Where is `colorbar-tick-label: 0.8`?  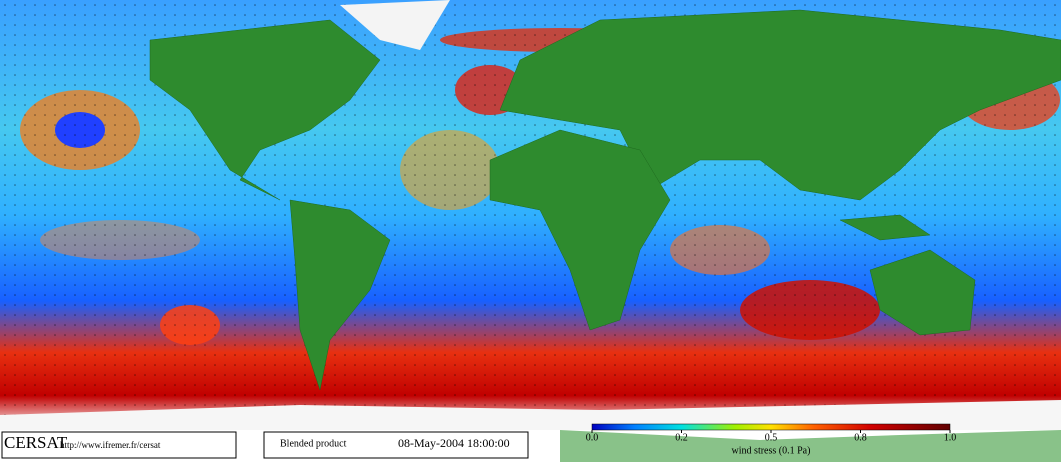
colorbar-tick-label: 0.8 is located at coordinates (860, 437).